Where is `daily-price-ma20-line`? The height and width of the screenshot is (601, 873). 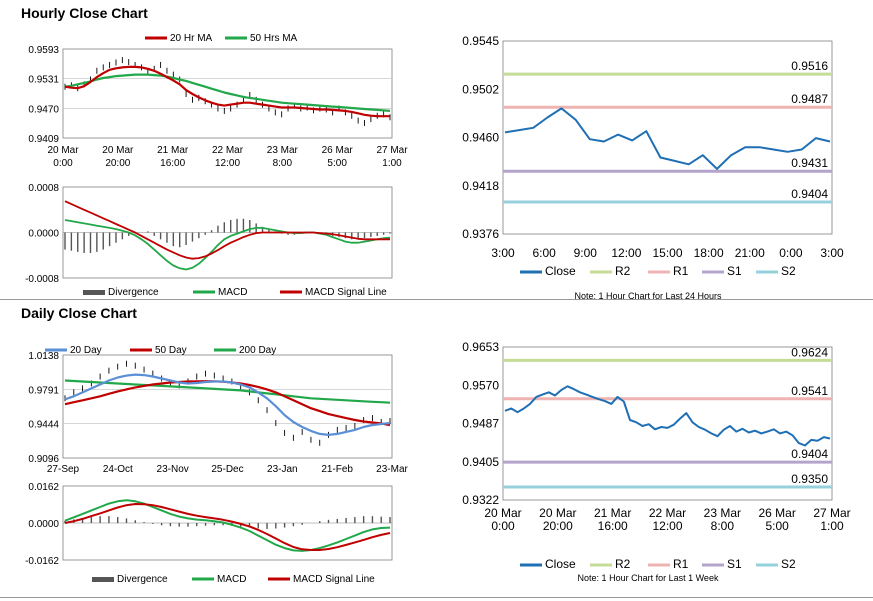
daily-price-ma20-line is located at coordinates (227, 404).